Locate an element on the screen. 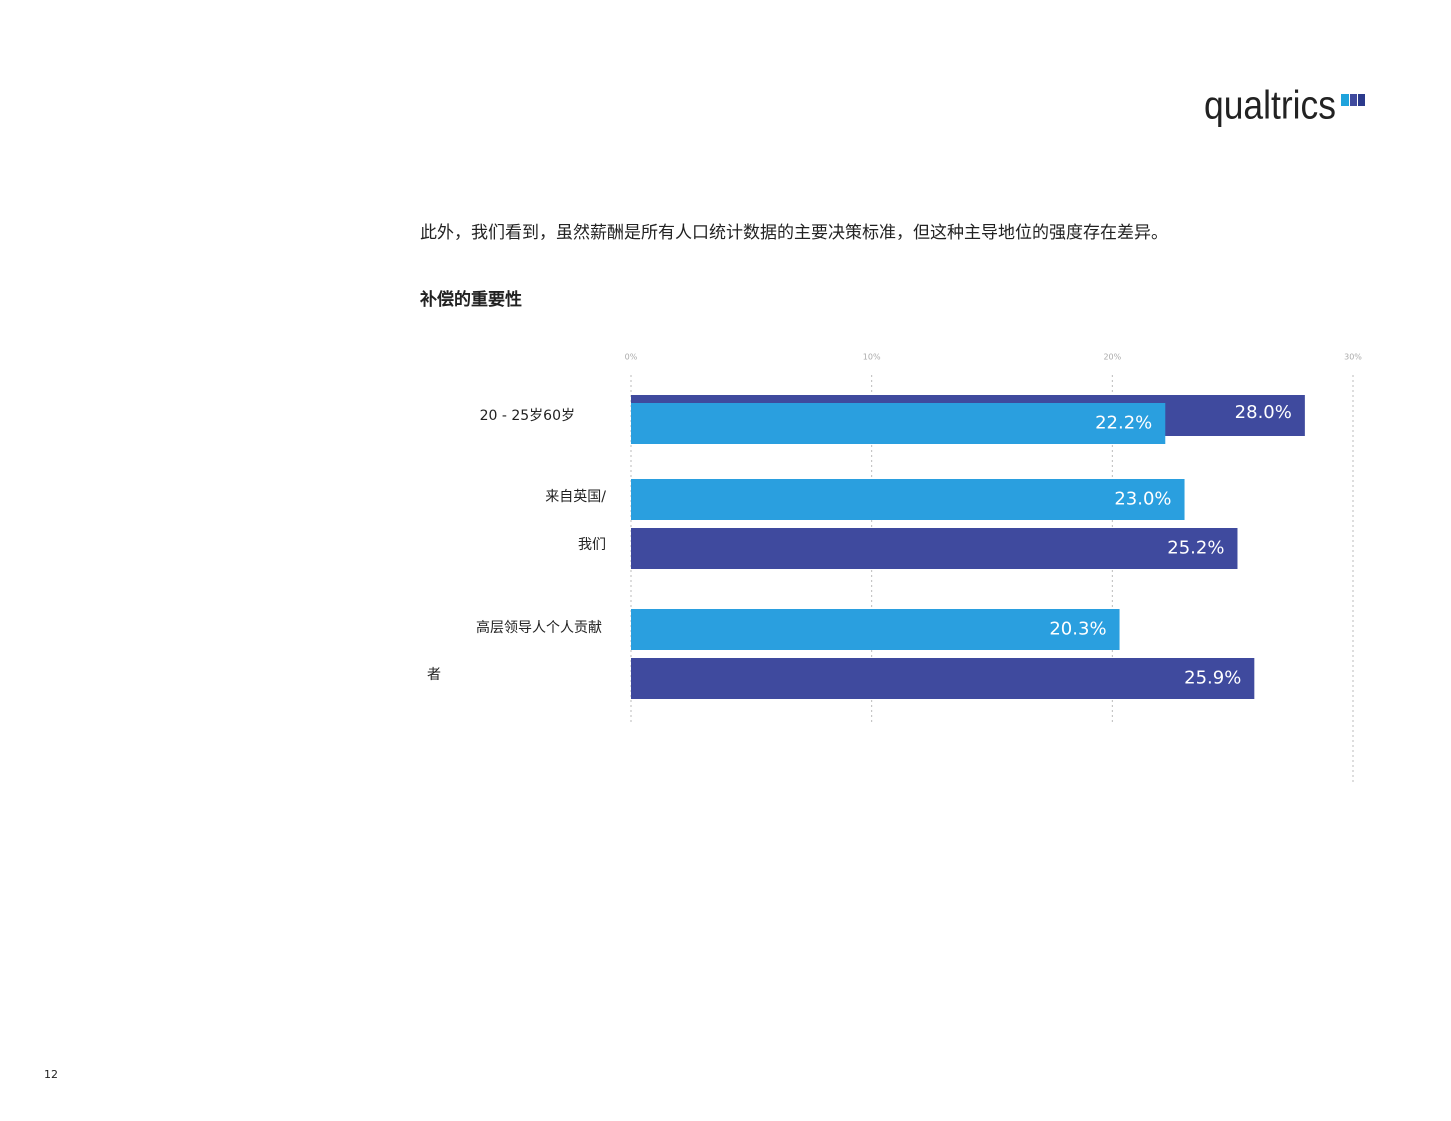 The height and width of the screenshot is (1121, 1451). category-label: 者 is located at coordinates (434, 675).